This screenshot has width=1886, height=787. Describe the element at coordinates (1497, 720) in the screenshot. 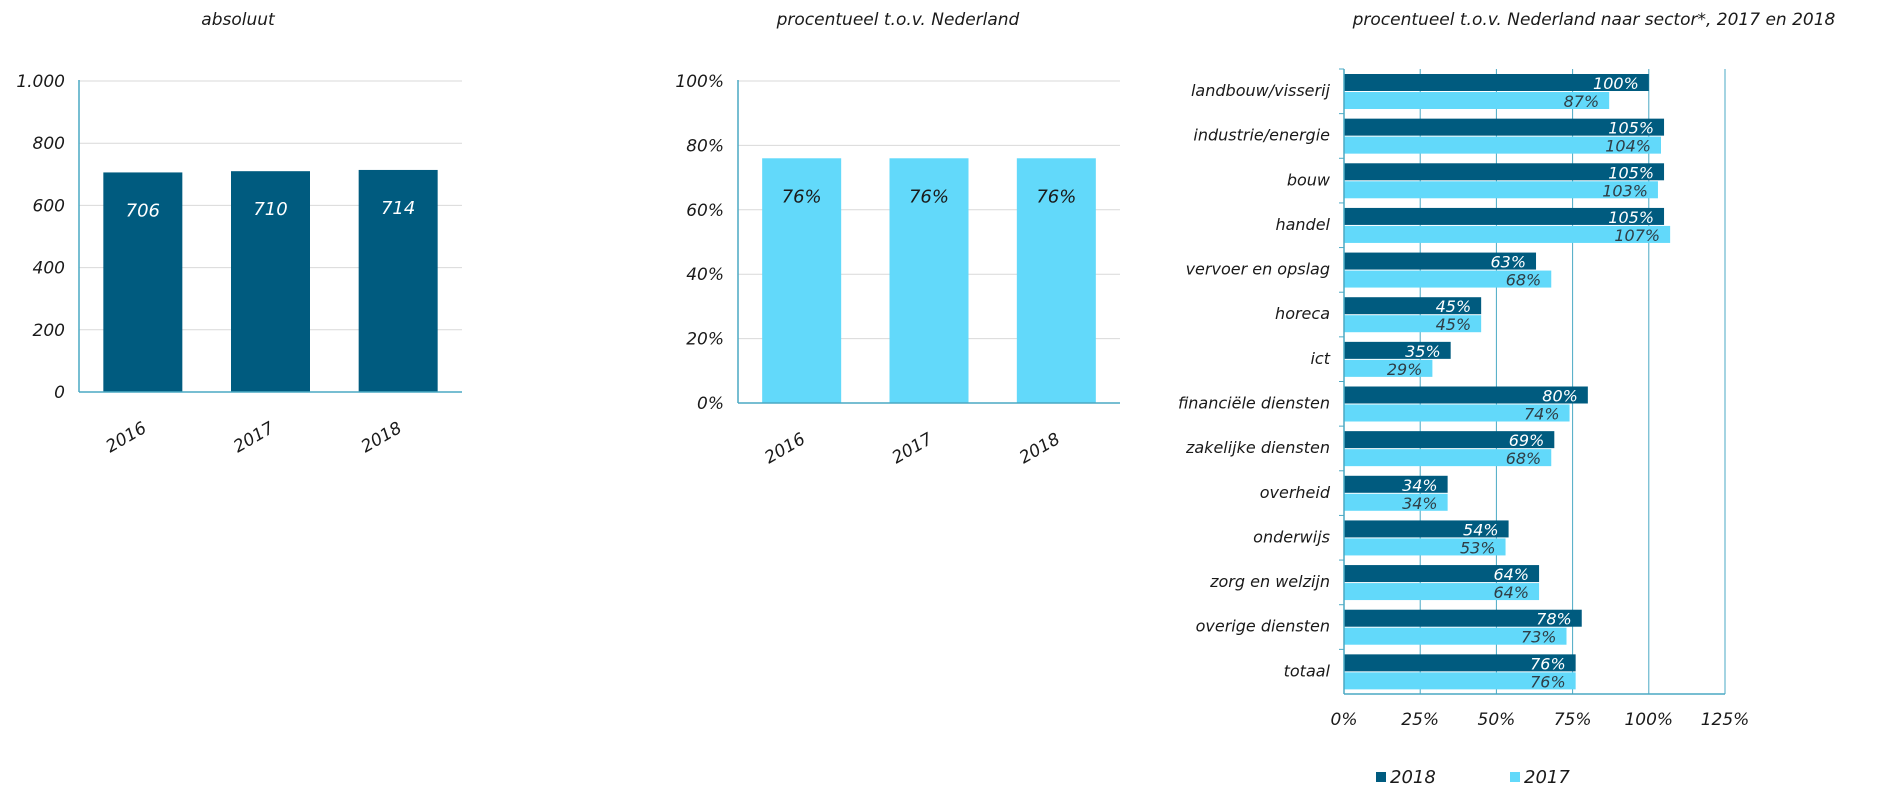

I see `x-tick-label: 50%` at that location.